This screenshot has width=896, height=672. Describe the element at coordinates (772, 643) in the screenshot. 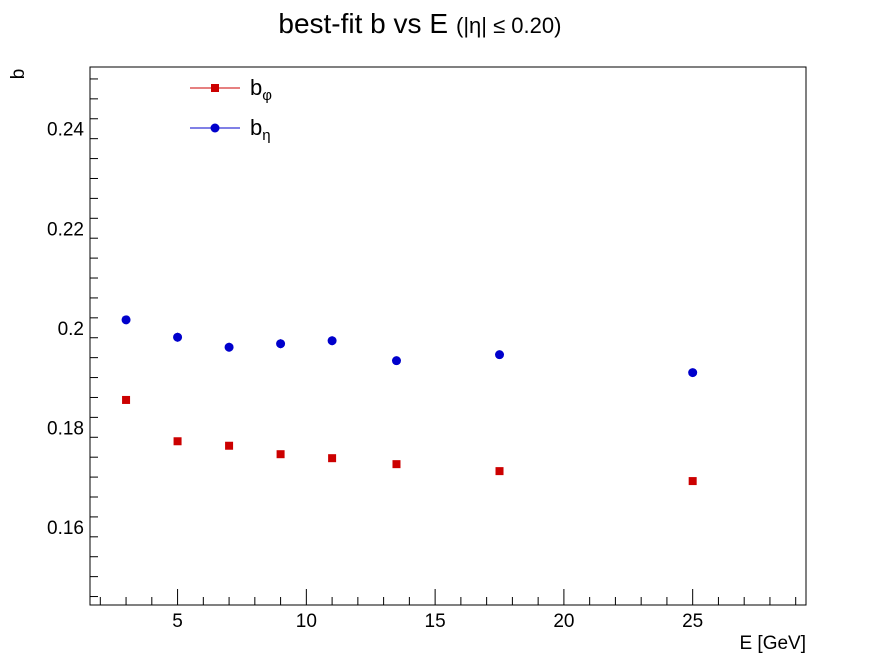

I see `x-axis-label: E [GeV]` at that location.